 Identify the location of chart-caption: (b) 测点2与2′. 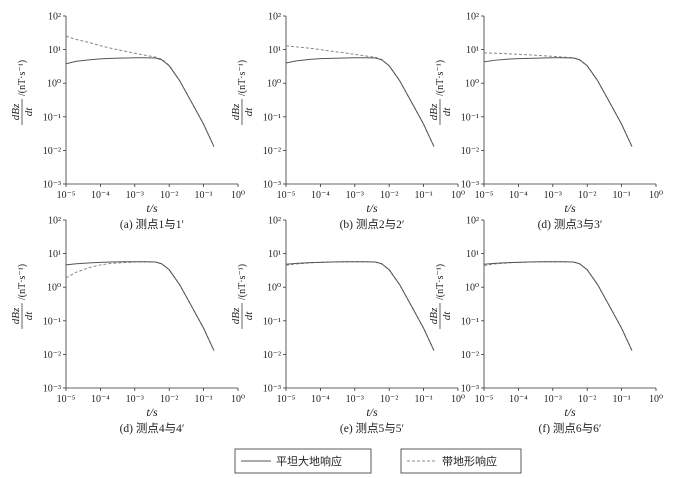
(372, 224).